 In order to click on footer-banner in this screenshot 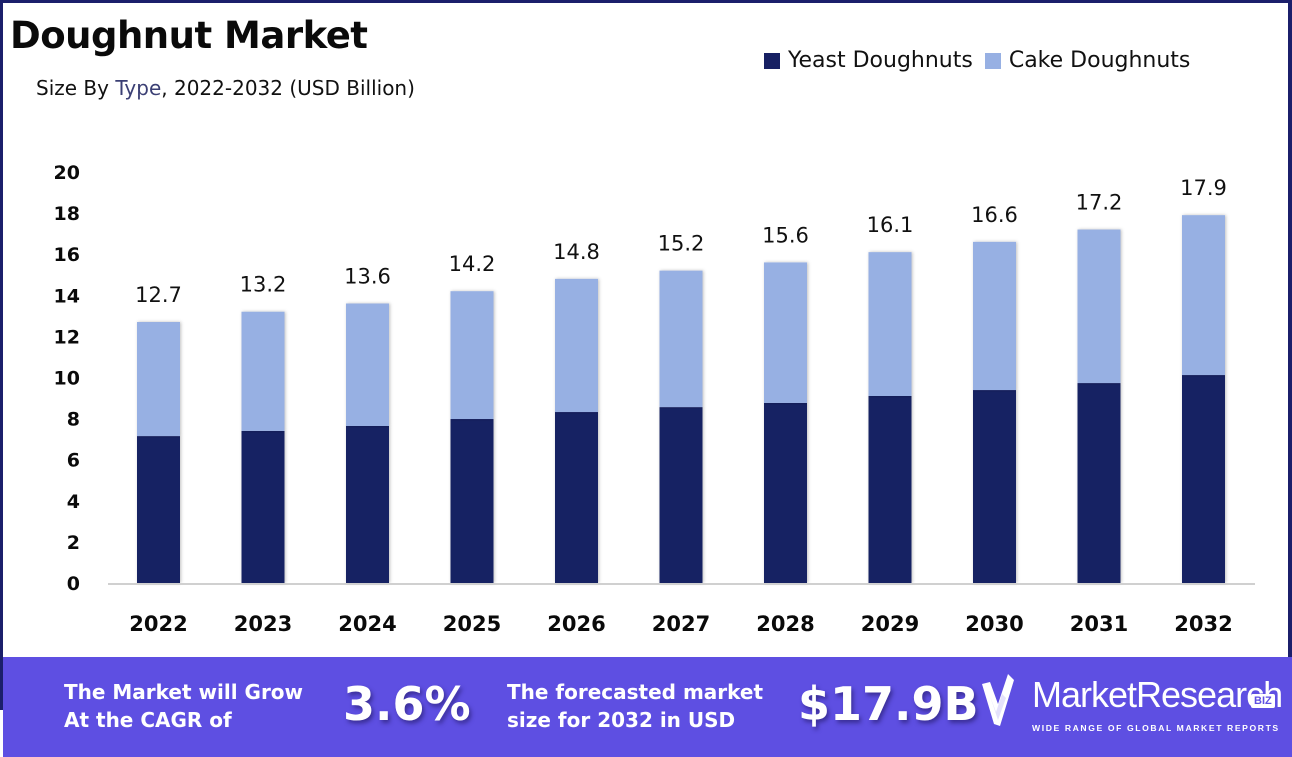, I will do `click(647, 707)`.